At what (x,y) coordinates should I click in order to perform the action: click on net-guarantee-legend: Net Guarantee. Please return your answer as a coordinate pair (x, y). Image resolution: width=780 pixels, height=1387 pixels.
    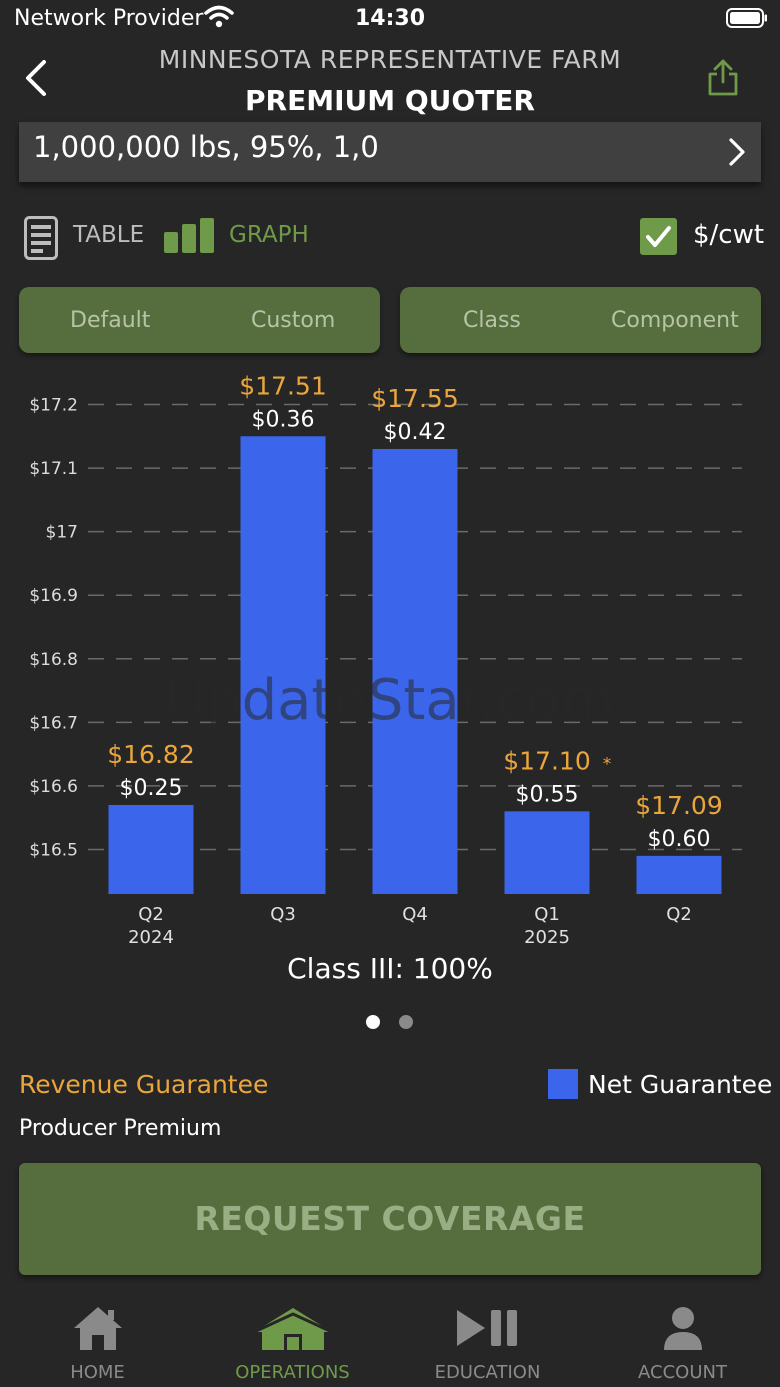
    Looking at the image, I should click on (680, 1084).